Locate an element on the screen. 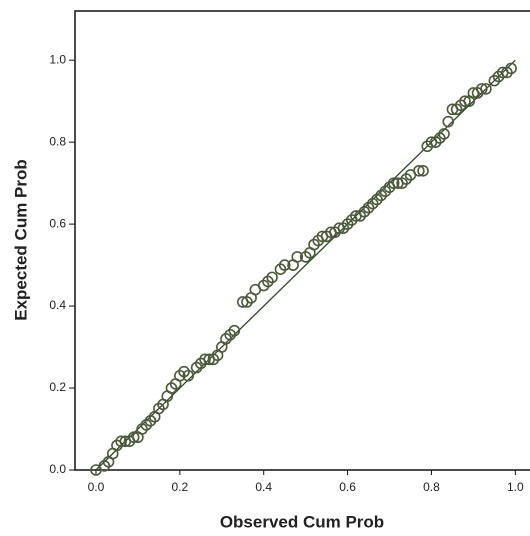 This screenshot has width=530, height=536. y-tick-label: 0.8 is located at coordinates (57, 141).